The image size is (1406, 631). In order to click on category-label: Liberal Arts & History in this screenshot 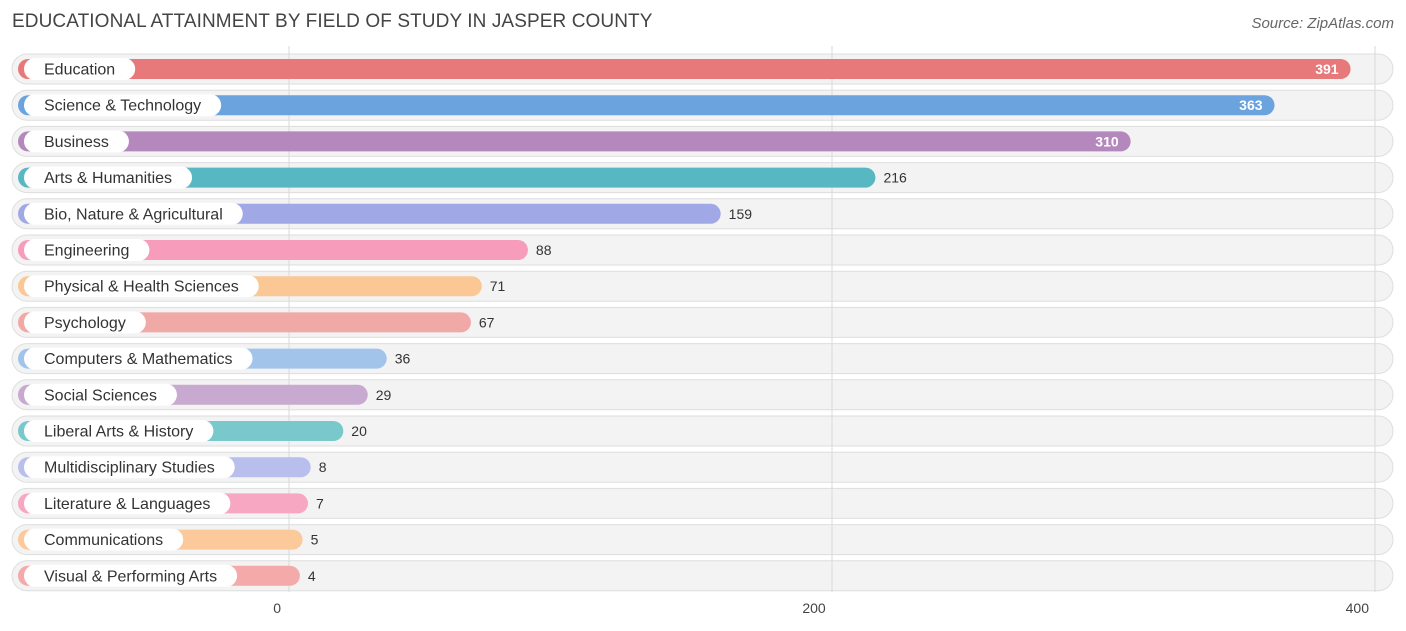, I will do `click(118, 432)`.